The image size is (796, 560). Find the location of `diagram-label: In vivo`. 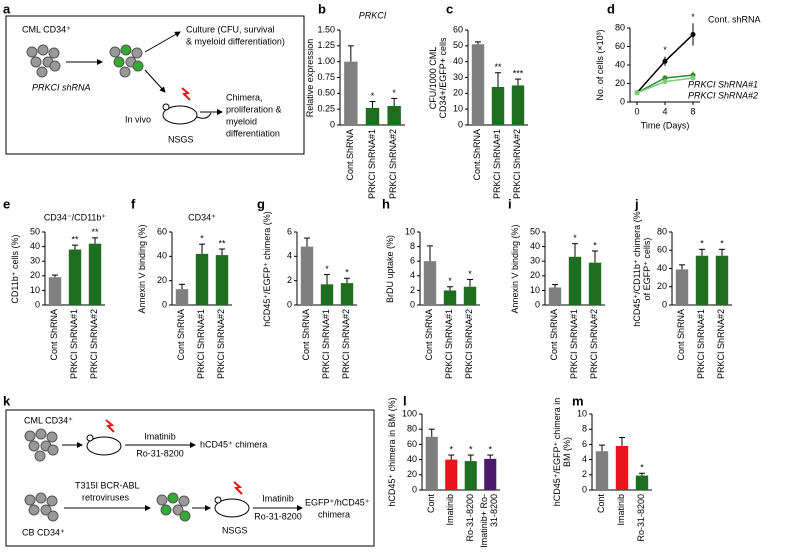

diagram-label: In vivo is located at coordinates (138, 119).